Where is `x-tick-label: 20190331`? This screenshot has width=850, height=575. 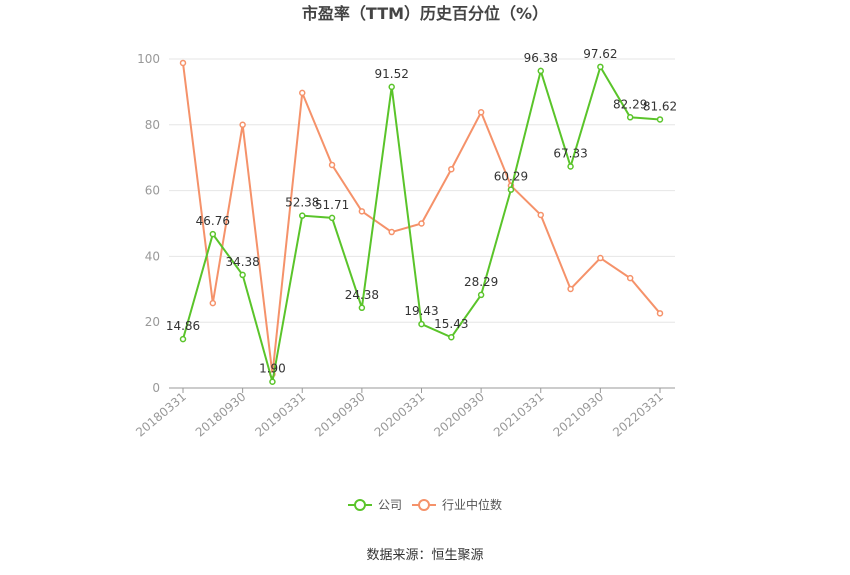 x-tick-label: 20190331 is located at coordinates (280, 415).